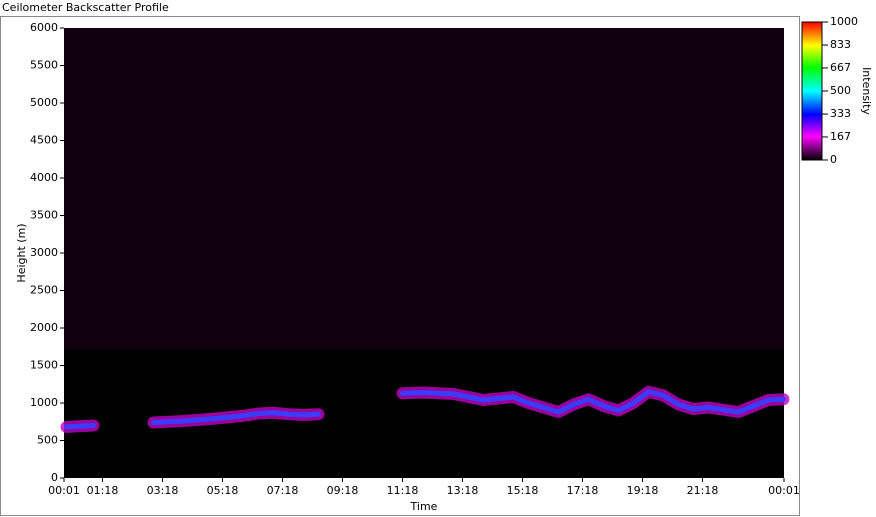 Image resolution: width=876 pixels, height=517 pixels. What do you see at coordinates (44, 65) in the screenshot?
I see `y-tick-label: 5500` at bounding box center [44, 65].